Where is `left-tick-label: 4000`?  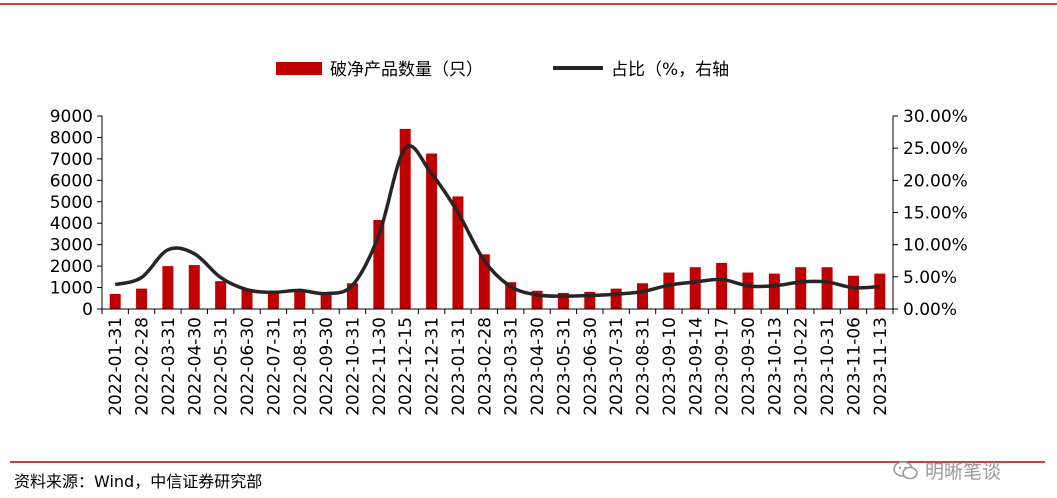
left-tick-label: 4000 is located at coordinates (71, 224).